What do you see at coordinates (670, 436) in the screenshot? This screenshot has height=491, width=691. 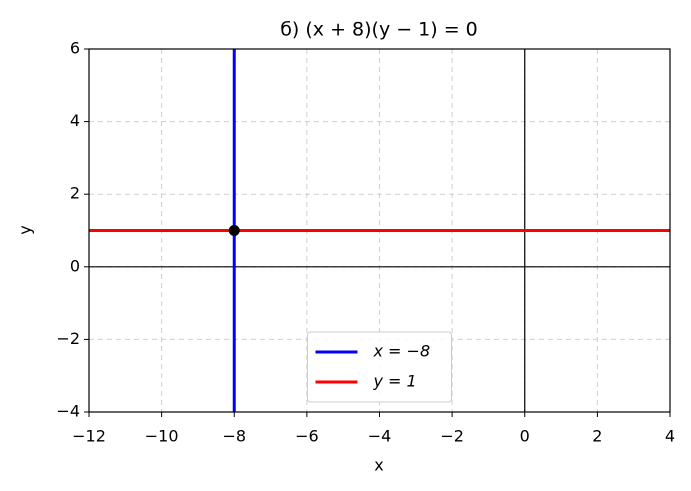 I see `x-tick-label: 4` at bounding box center [670, 436].